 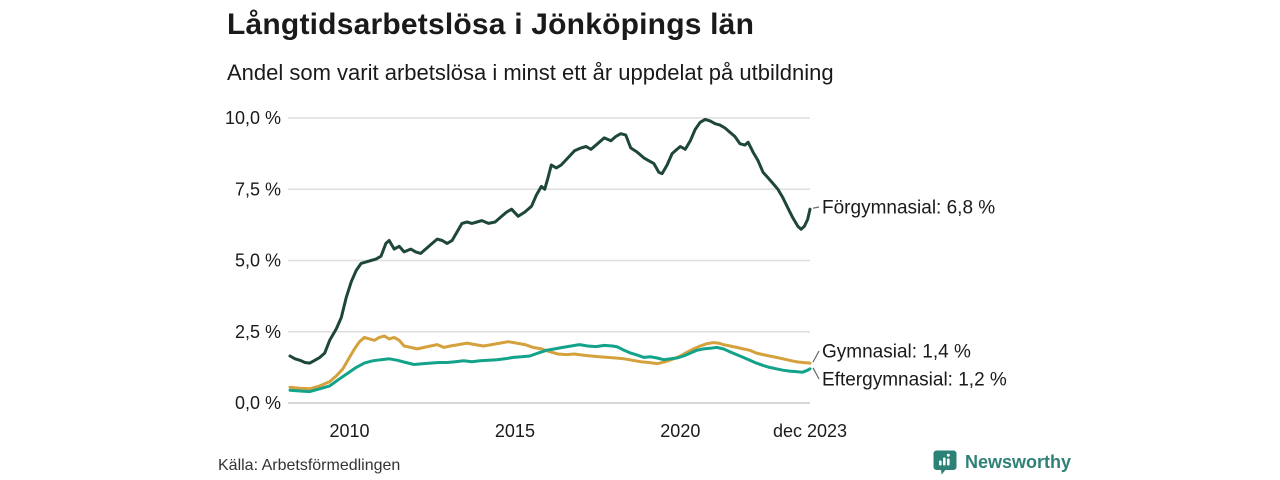 I want to click on y-axis-tick-label: 10,0 %, so click(x=253, y=118).